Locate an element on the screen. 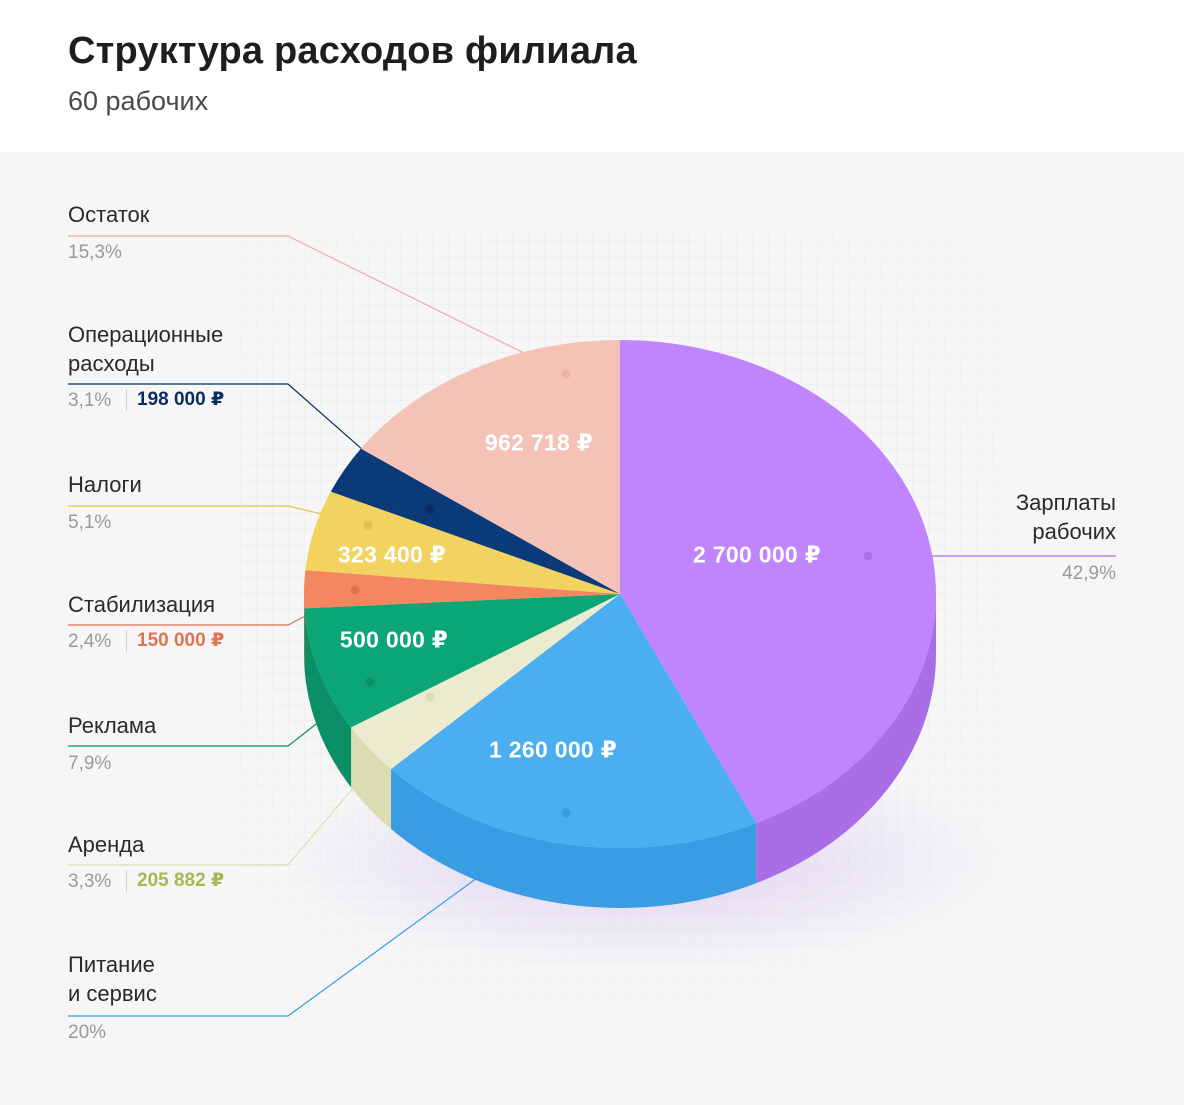  pie-slice-ostatok is located at coordinates (490, 467).